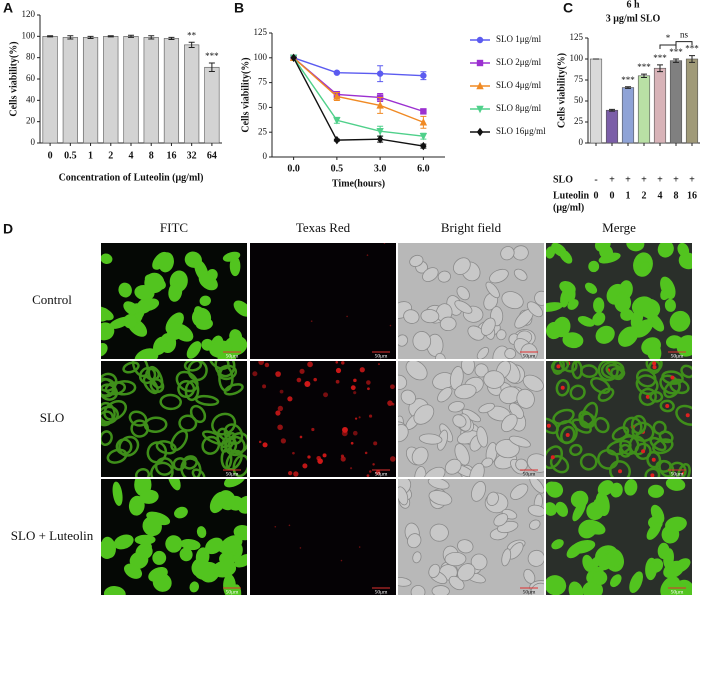  Describe the element at coordinates (668, 46) in the screenshot. I see `bracket` at that location.